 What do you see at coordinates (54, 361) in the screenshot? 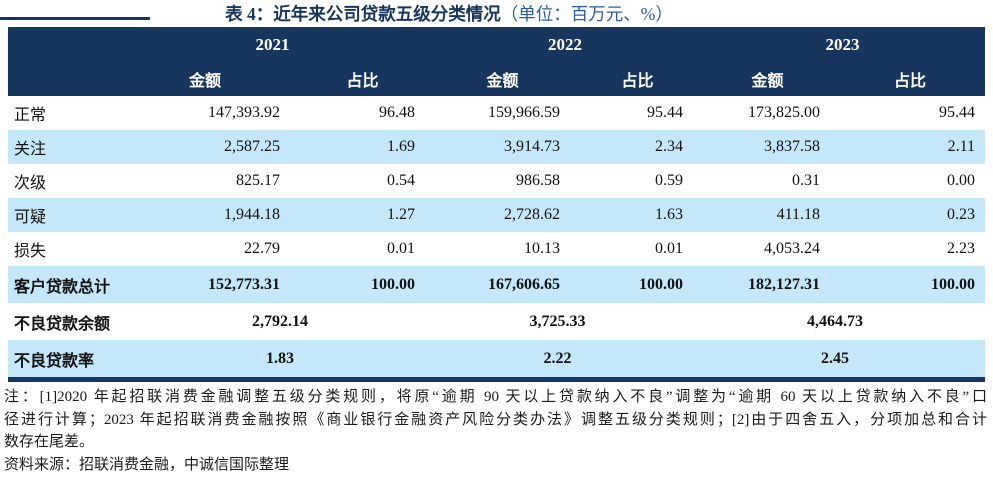
I see `row-label: 不良贷款率` at bounding box center [54, 361].